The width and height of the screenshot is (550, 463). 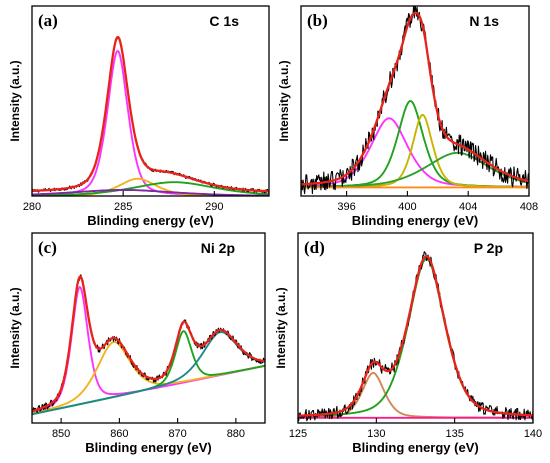 What do you see at coordinates (236, 434) in the screenshot?
I see `x-tick-label: 880` at bounding box center [236, 434].